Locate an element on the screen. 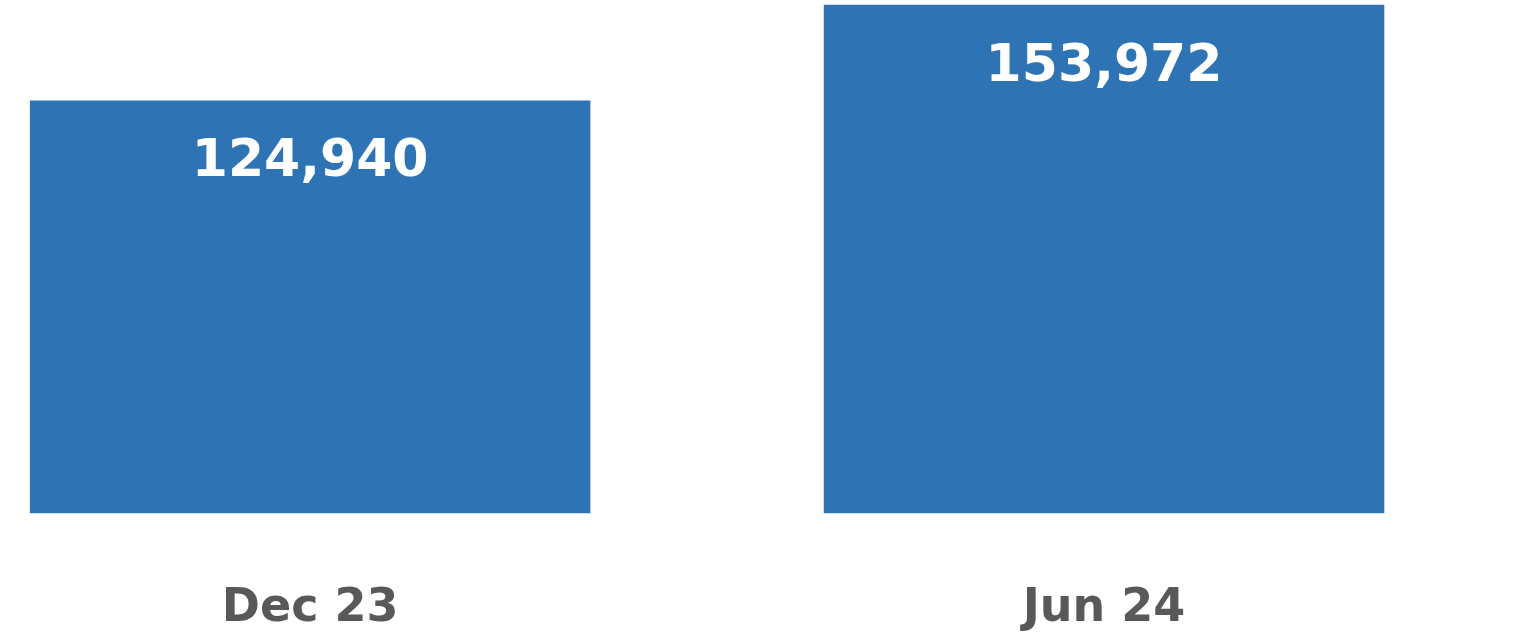 The image size is (1514, 634). x-tick-label: Jun 24 is located at coordinates (1102, 604).